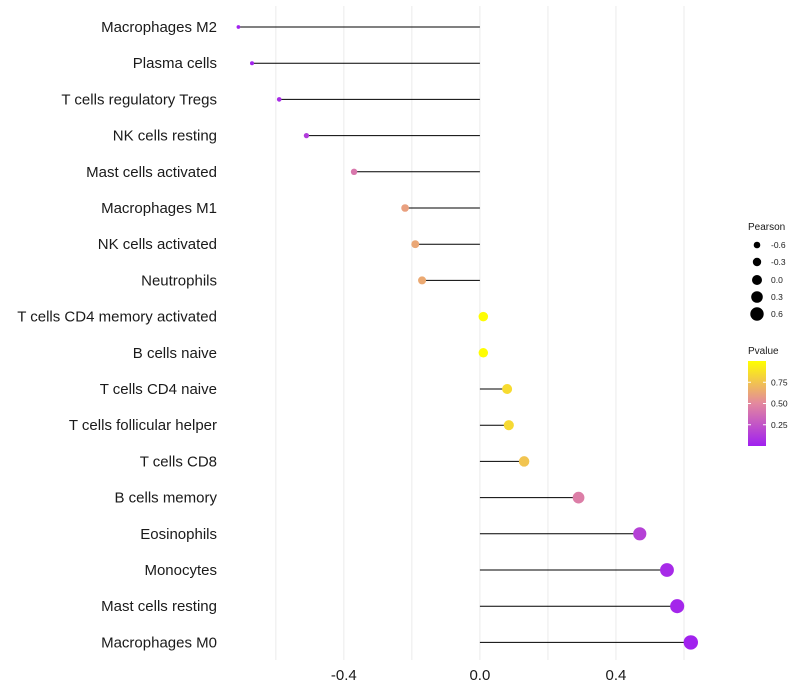  I want to click on pearson-legend-label: 0.3, so click(777, 297).